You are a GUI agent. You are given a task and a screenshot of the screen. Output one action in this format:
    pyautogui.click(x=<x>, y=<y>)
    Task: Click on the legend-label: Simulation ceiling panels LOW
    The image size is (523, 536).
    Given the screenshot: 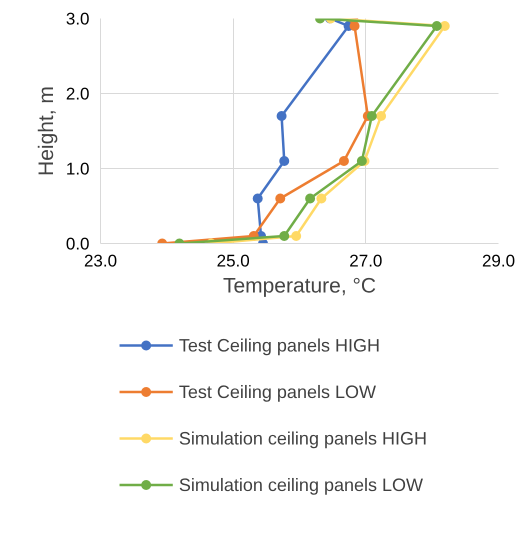 What is the action you would take?
    pyautogui.click(x=301, y=485)
    